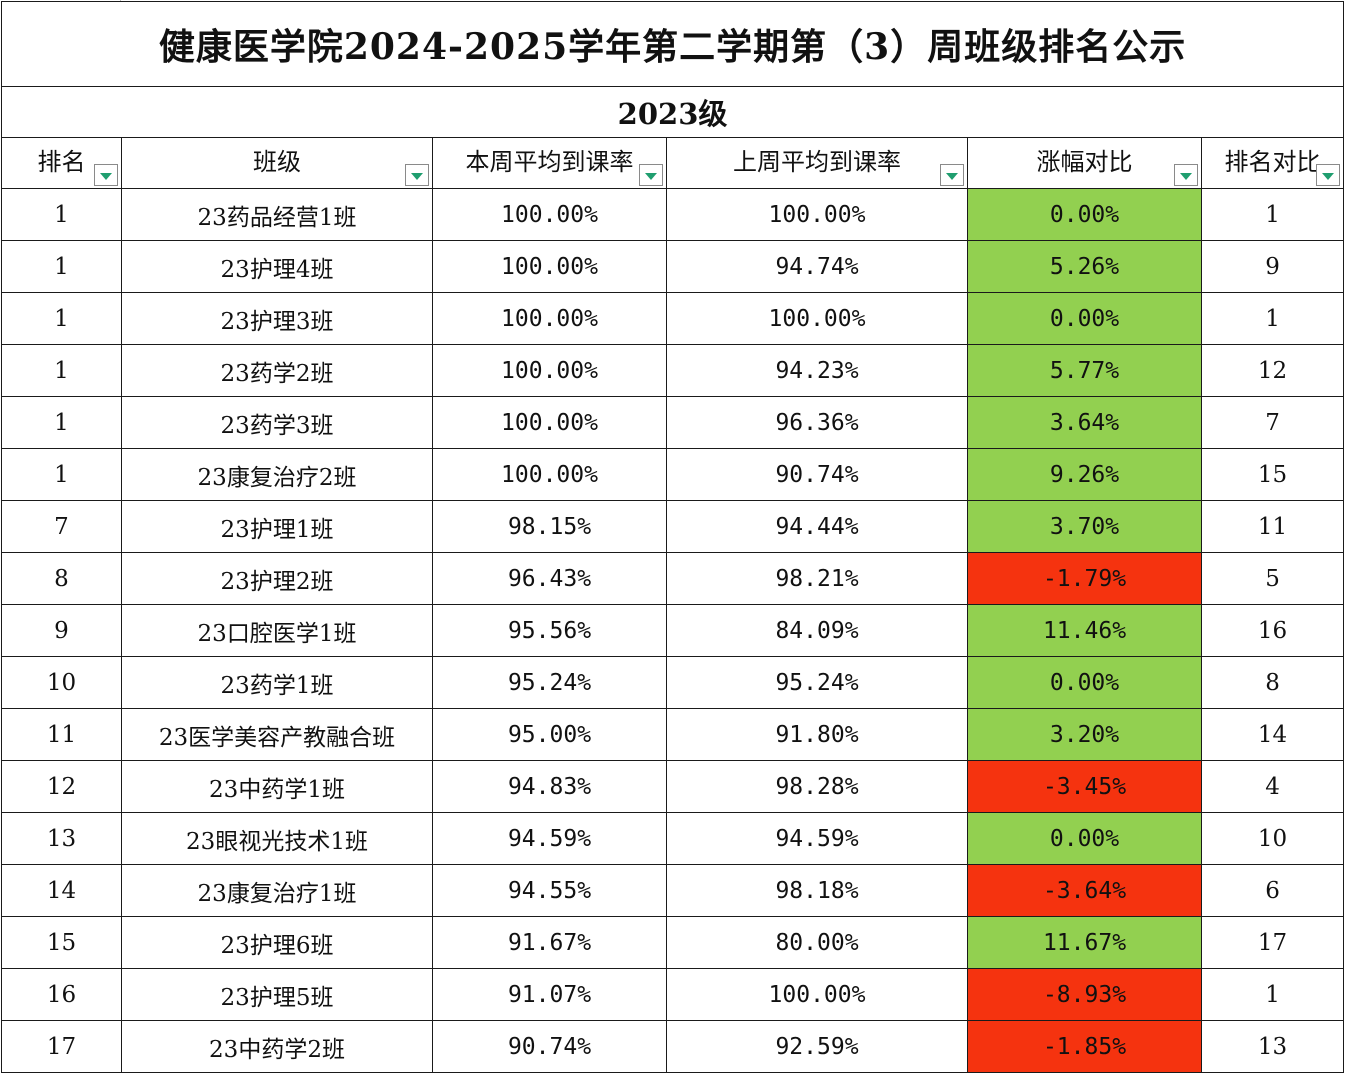 This screenshot has height=1079, width=1345. What do you see at coordinates (277, 526) in the screenshot?
I see `cell-class: 23护理1班` at bounding box center [277, 526].